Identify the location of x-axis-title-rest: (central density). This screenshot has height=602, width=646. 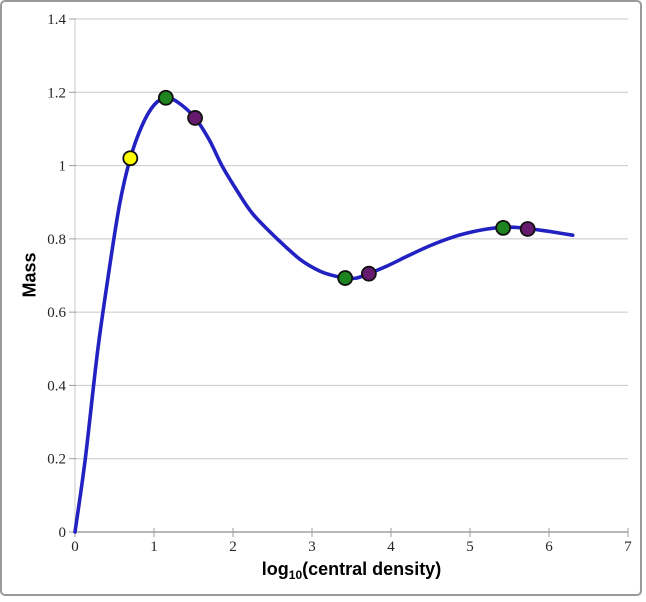
(372, 569).